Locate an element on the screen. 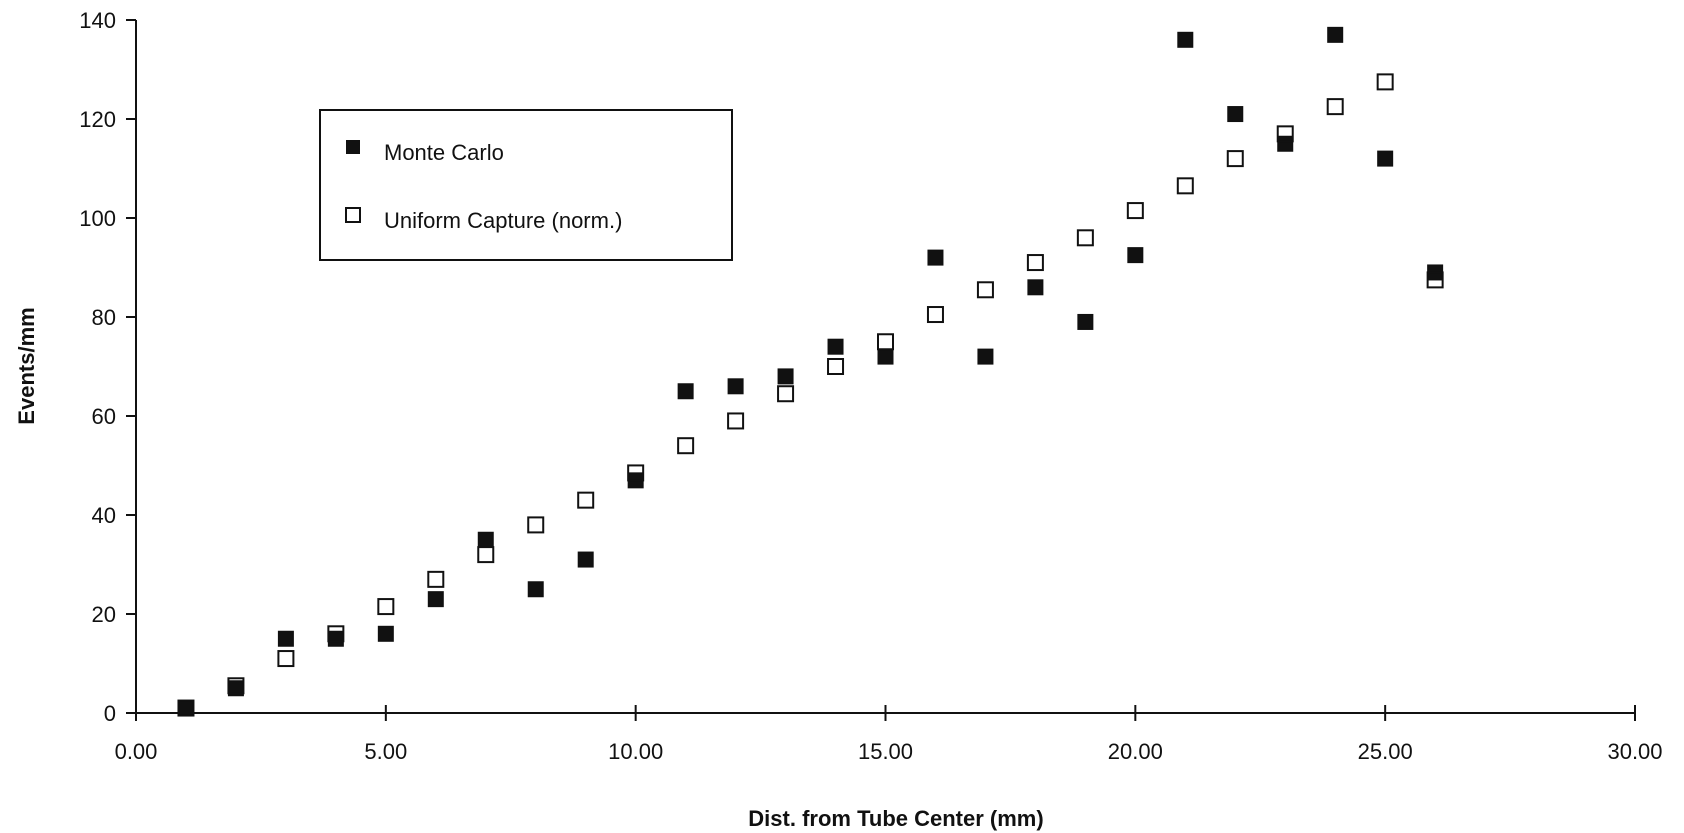 The image size is (1684, 833). x-tick-label: 20.00 is located at coordinates (1135, 751).